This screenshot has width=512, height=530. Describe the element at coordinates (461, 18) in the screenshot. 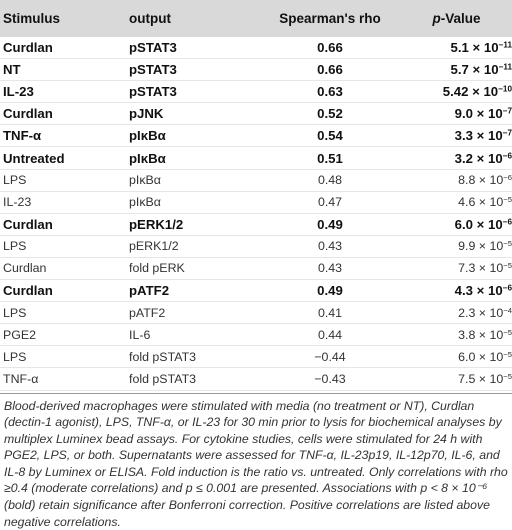

I see `header-pvalue-rest: -Value` at that location.